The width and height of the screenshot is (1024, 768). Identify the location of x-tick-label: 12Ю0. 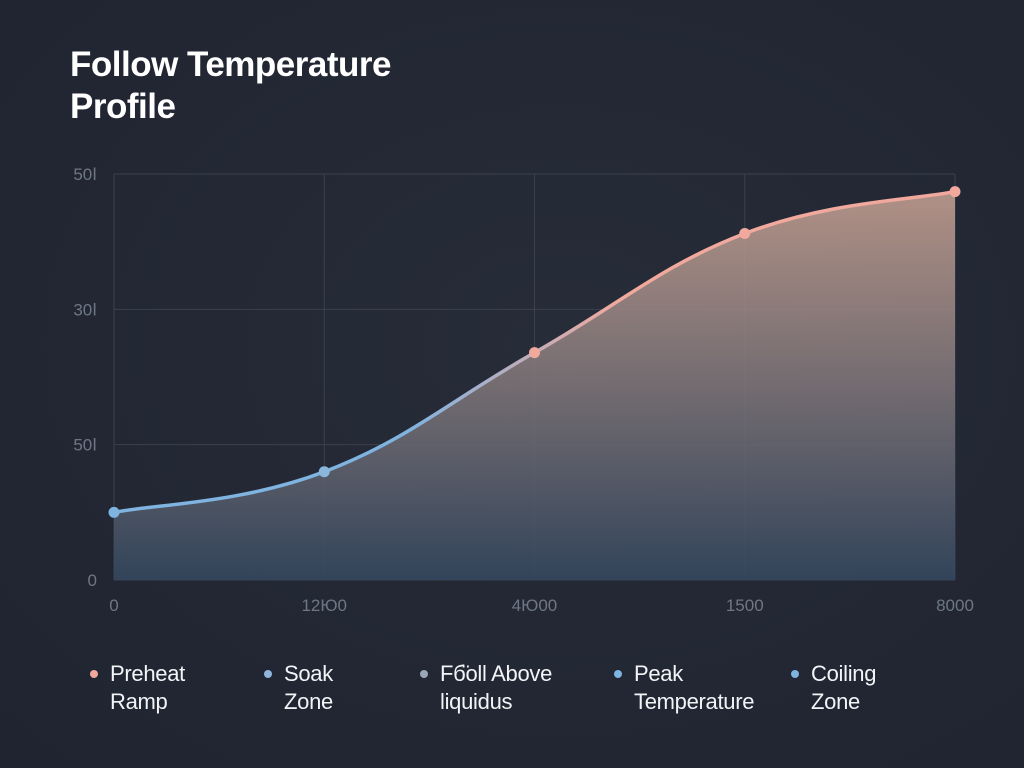
(324, 605).